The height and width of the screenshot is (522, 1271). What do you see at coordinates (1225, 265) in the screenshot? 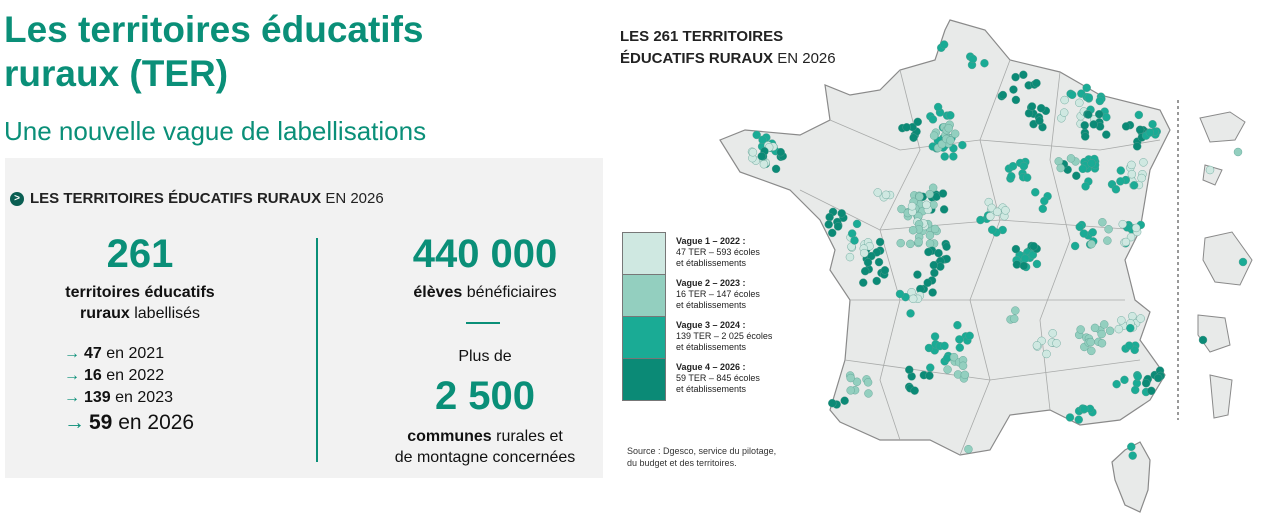
I see `overseas` at bounding box center [1225, 265].